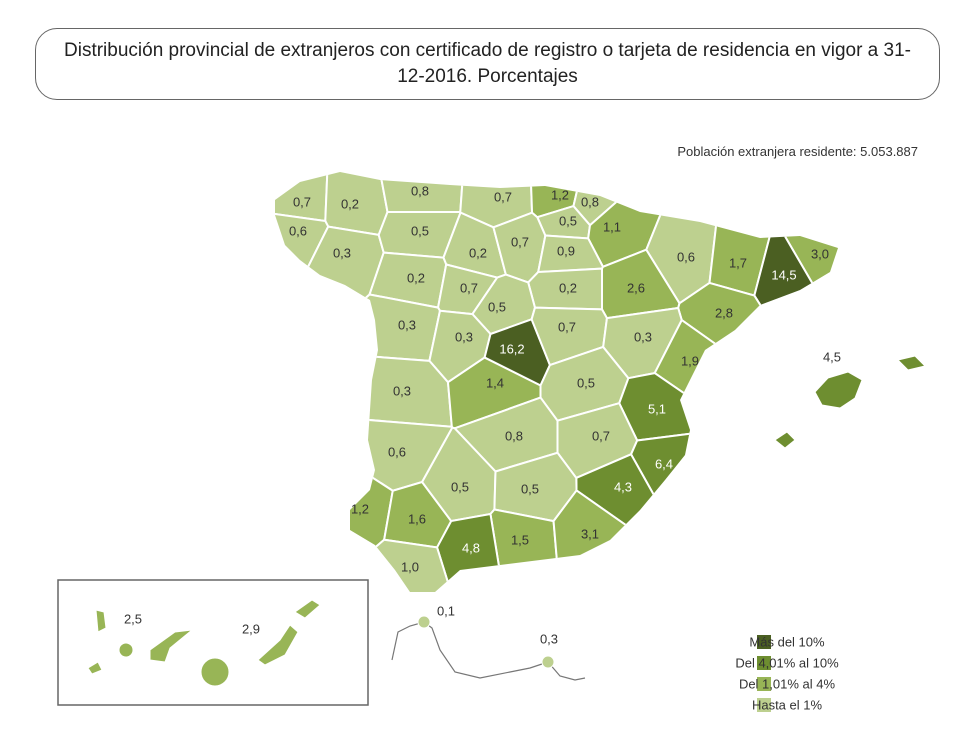 This screenshot has height=742, width=955. I want to click on legend-label: Más del 10%, so click(787, 641).